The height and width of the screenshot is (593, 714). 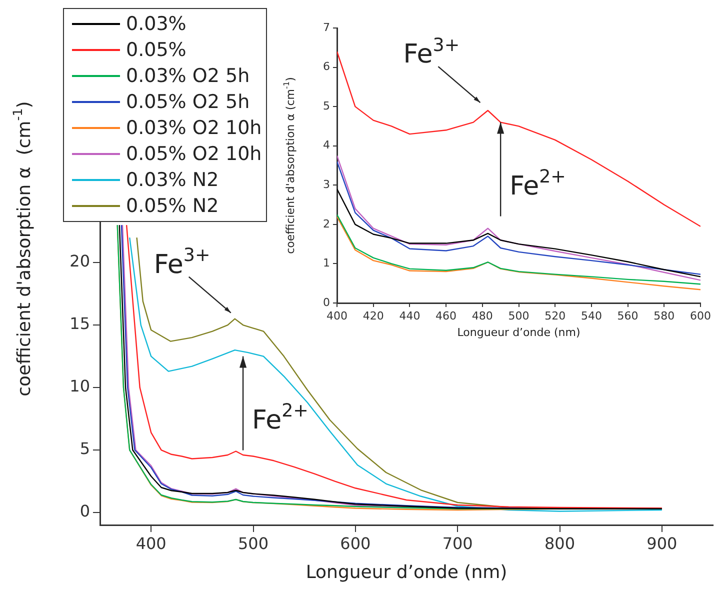 What do you see at coordinates (188, 102) in the screenshot?
I see `legend-label: 0.05% O2 5h` at bounding box center [188, 102].